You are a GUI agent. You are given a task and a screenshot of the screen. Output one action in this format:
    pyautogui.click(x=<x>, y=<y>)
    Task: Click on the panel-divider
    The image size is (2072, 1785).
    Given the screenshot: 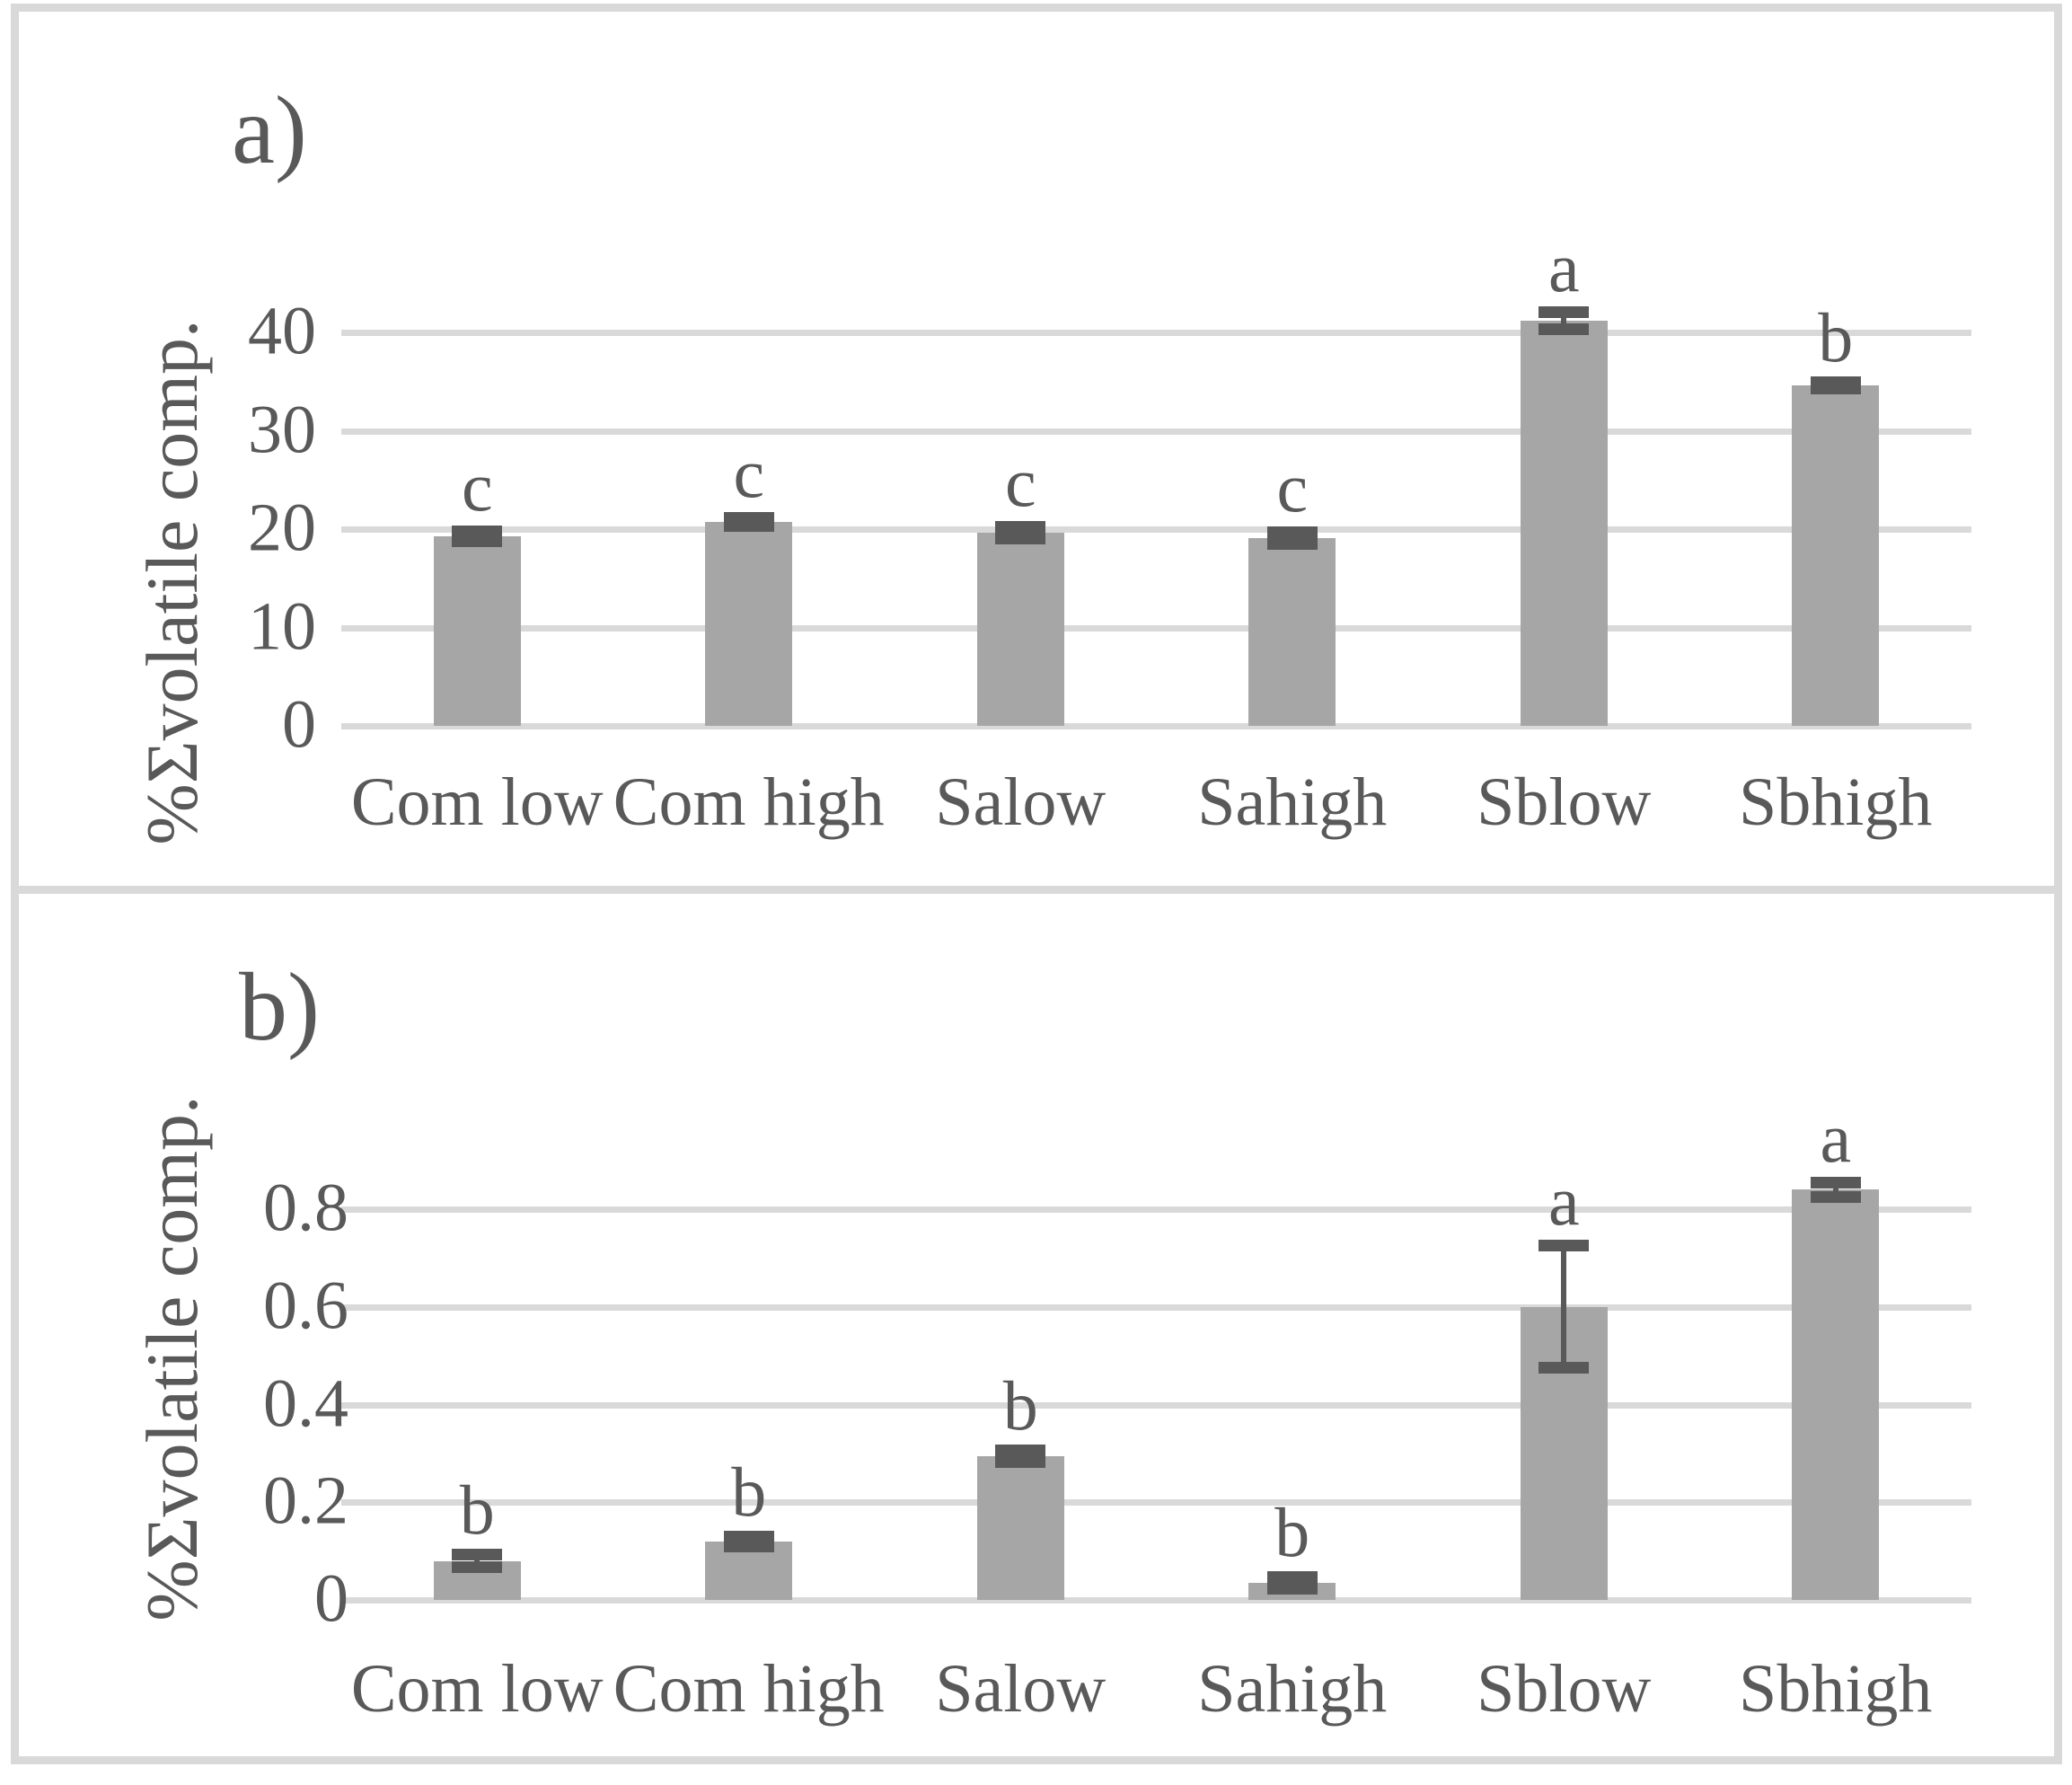 What is the action you would take?
    pyautogui.click(x=1036, y=890)
    